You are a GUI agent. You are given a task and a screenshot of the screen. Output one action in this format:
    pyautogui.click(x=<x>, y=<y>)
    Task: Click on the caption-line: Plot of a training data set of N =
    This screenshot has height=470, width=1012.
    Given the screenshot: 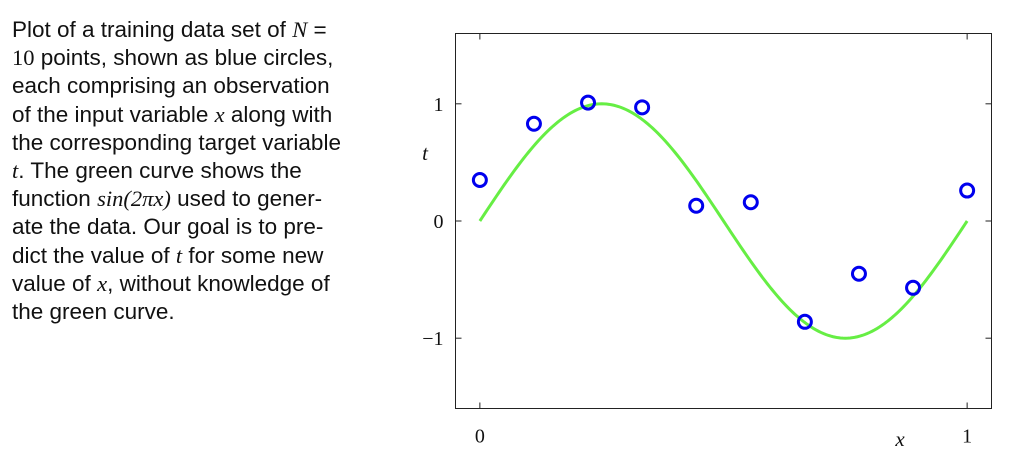 What is the action you would take?
    pyautogui.click(x=203, y=30)
    